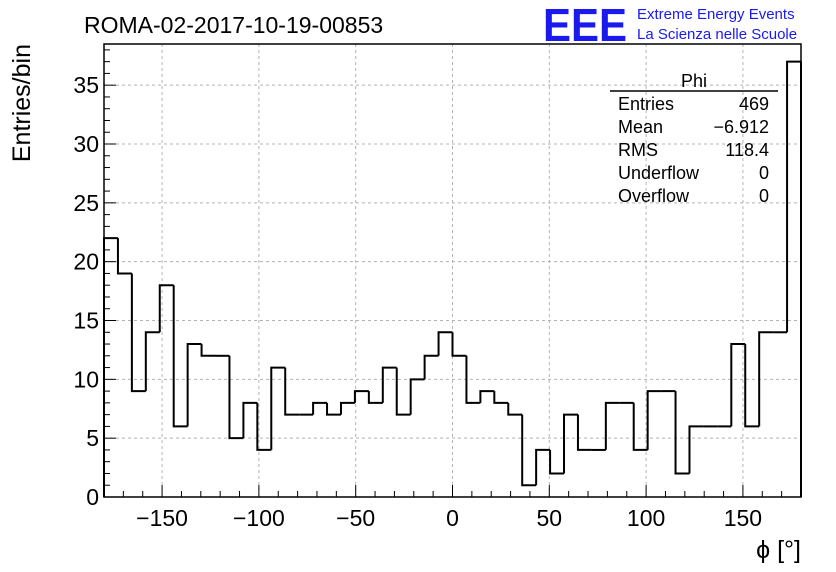 The width and height of the screenshot is (836, 572). What do you see at coordinates (764, 173) in the screenshot?
I see `stats-underflow-value: 0` at bounding box center [764, 173].